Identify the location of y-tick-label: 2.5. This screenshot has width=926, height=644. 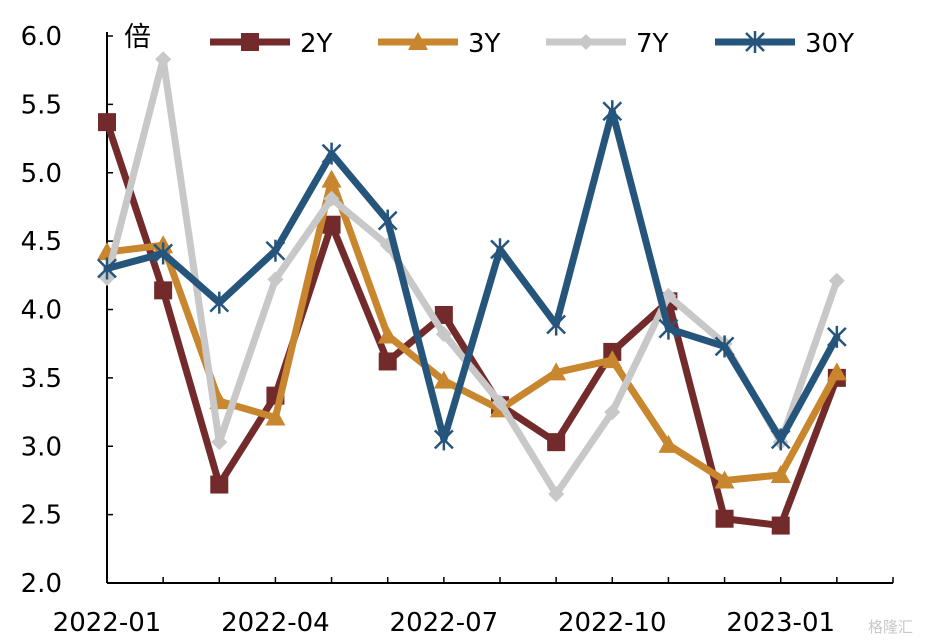
(41, 516).